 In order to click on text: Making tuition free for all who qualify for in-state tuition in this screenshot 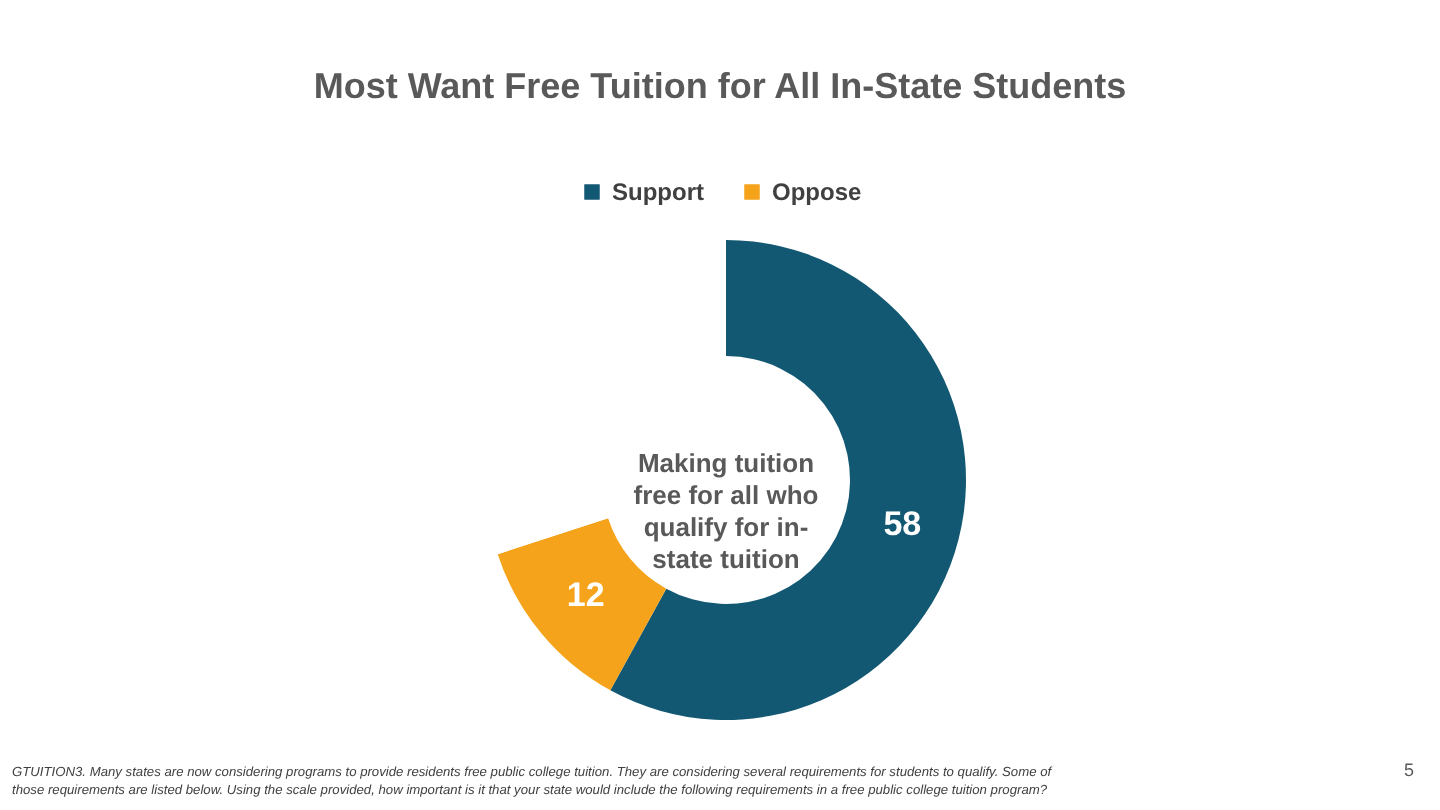, I will do `click(726, 511)`.